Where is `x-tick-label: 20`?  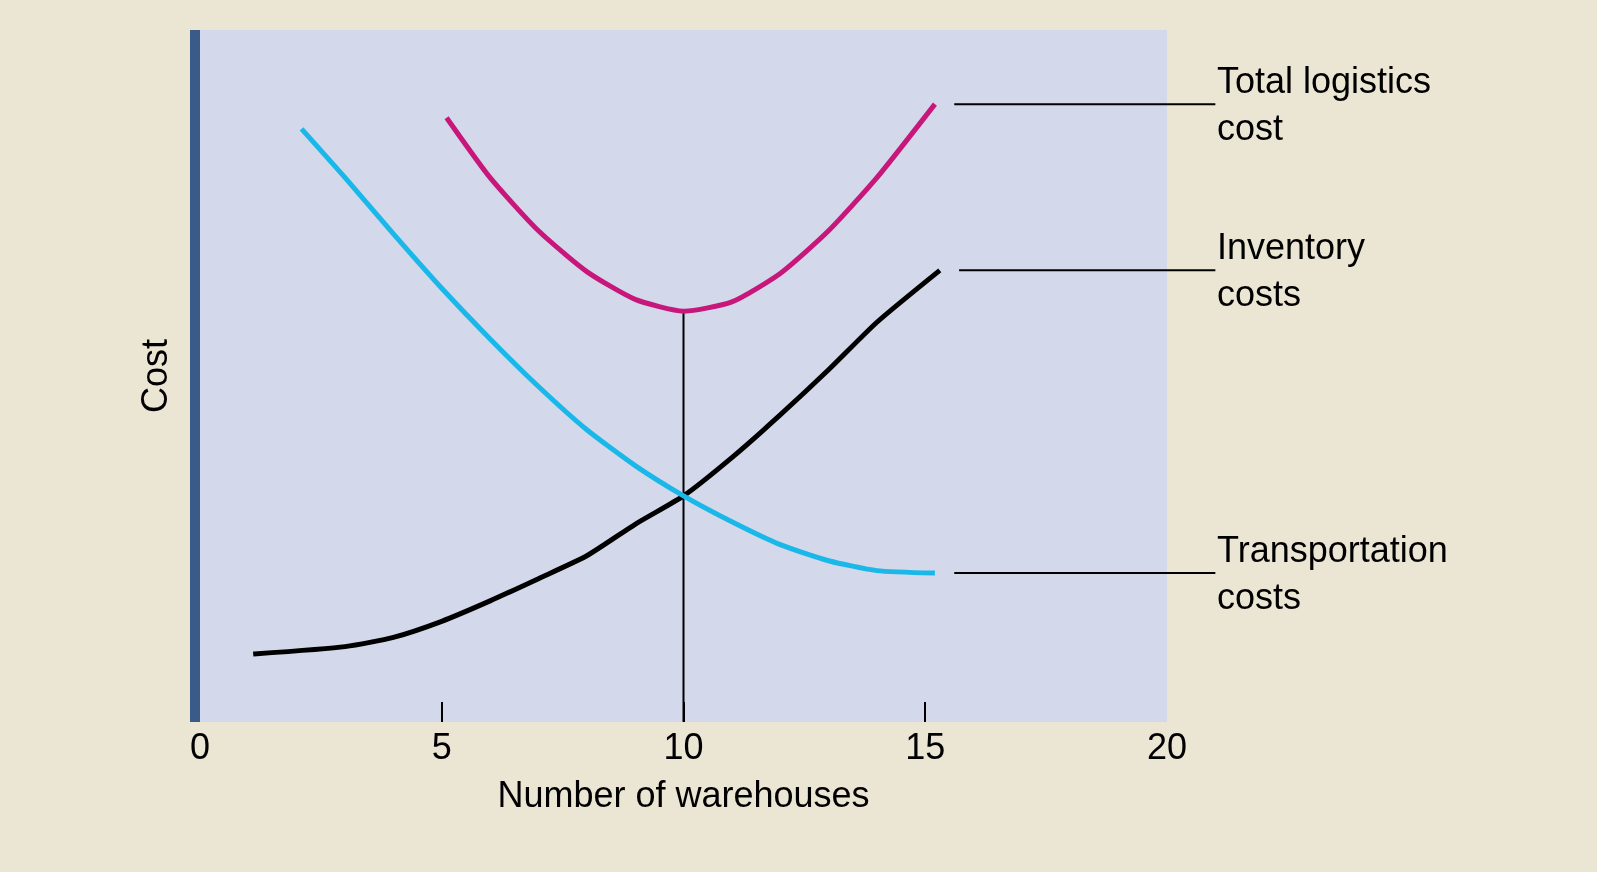
x-tick-label: 20 is located at coordinates (1167, 746).